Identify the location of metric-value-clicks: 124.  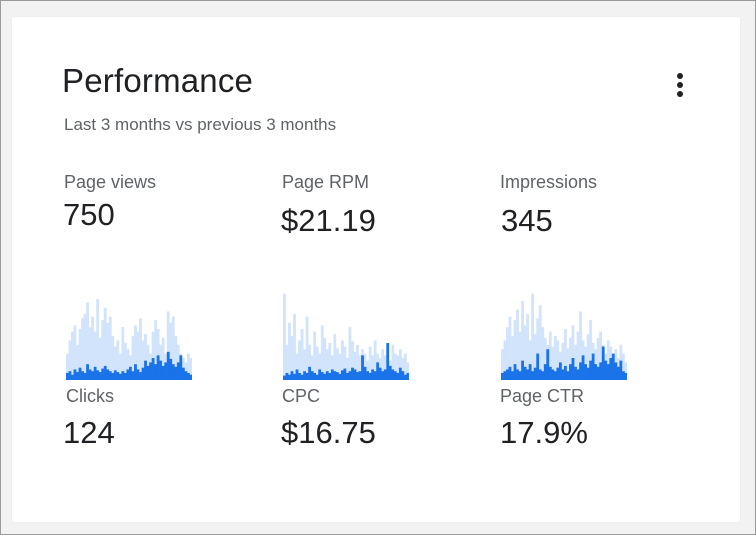
(89, 432).